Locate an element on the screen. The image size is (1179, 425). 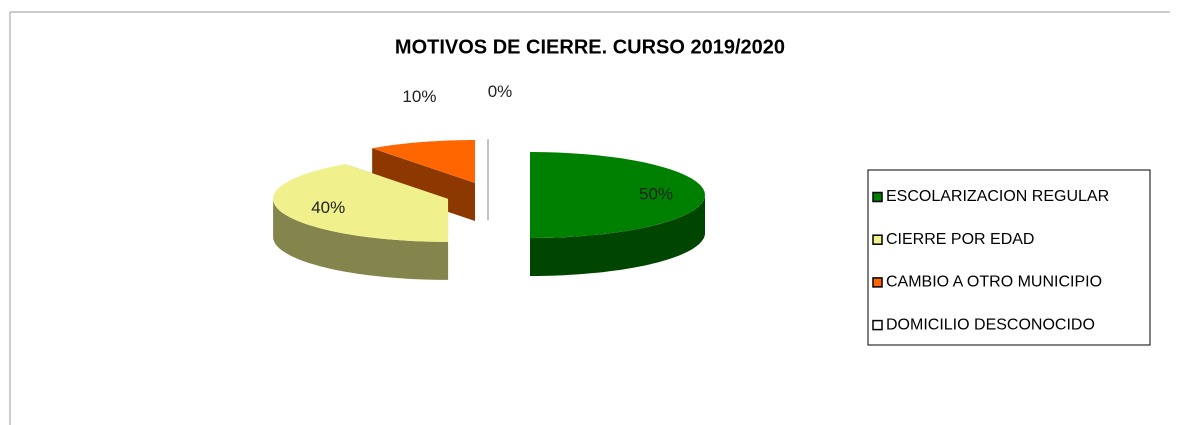
data-label: 50% is located at coordinates (656, 193).